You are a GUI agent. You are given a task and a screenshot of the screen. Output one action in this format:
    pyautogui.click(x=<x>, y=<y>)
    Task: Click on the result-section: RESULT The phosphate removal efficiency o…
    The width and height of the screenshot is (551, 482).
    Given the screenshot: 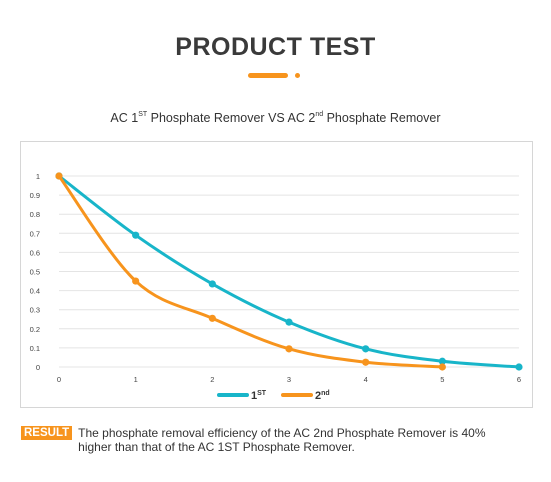 What is the action you would take?
    pyautogui.click(x=281, y=440)
    